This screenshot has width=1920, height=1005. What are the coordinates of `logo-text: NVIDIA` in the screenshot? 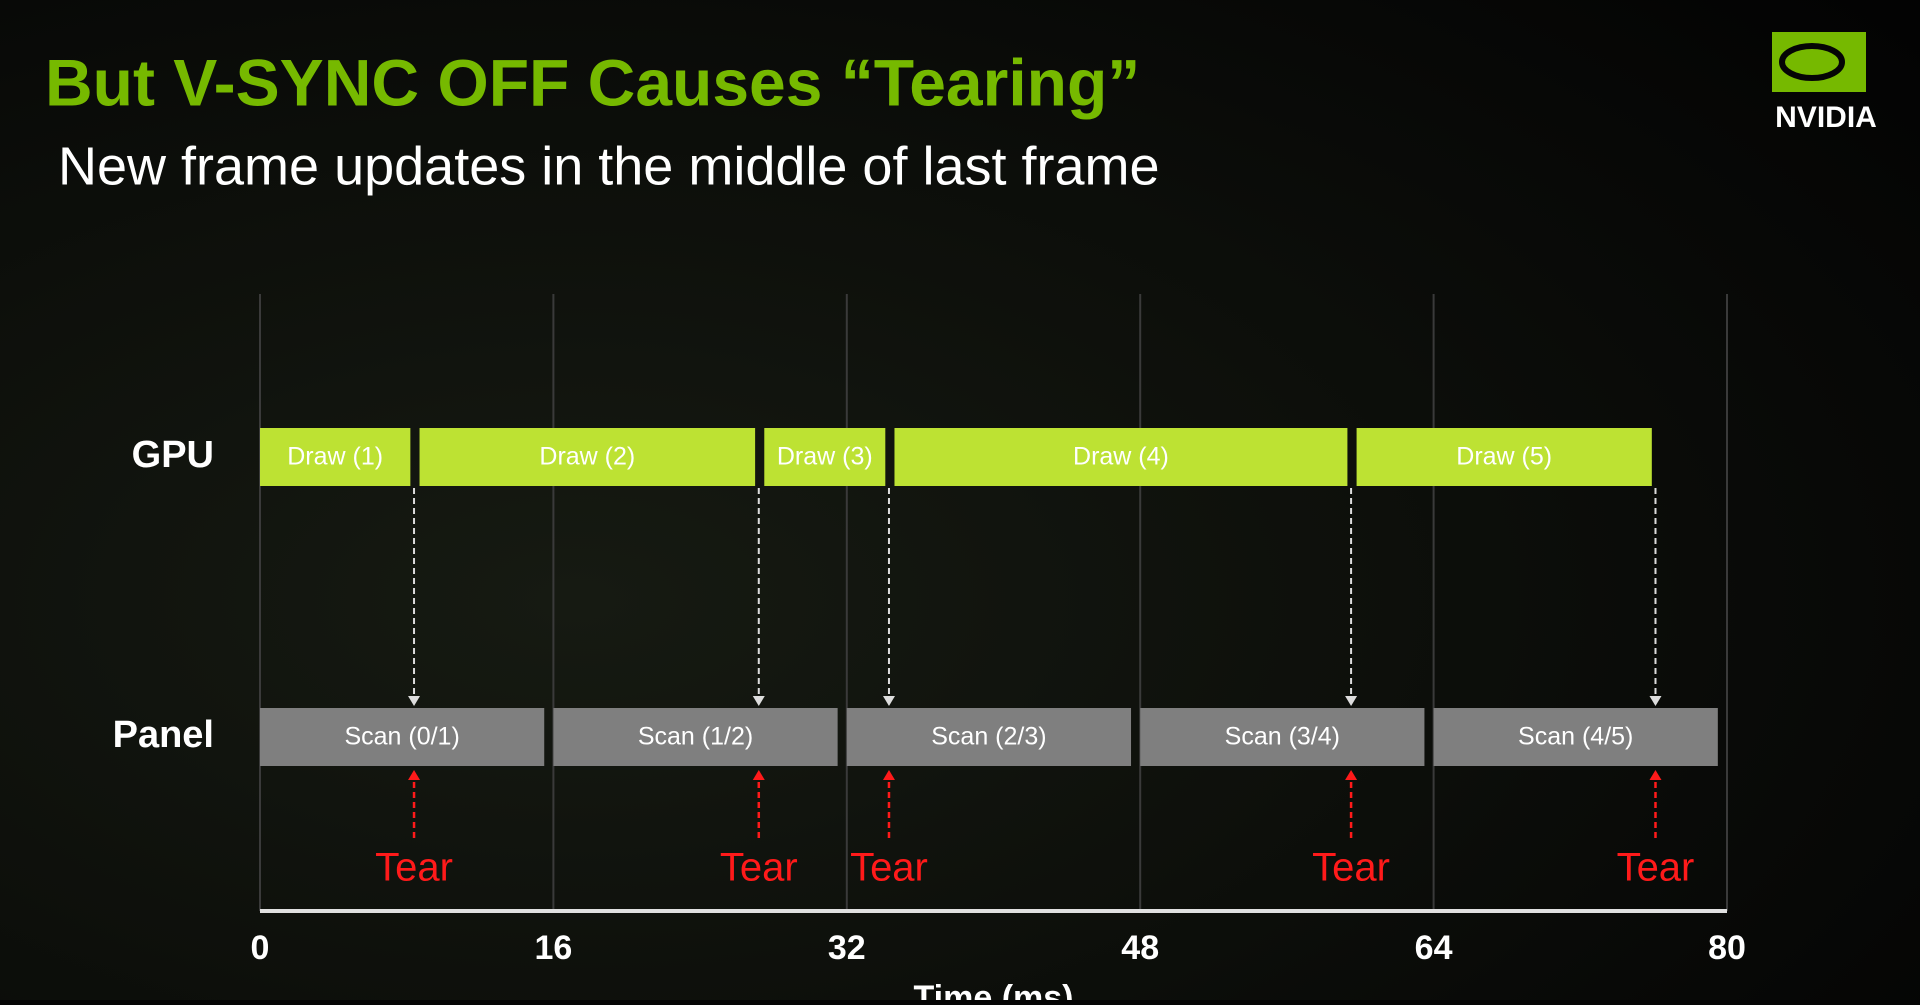 It's located at (1826, 117).